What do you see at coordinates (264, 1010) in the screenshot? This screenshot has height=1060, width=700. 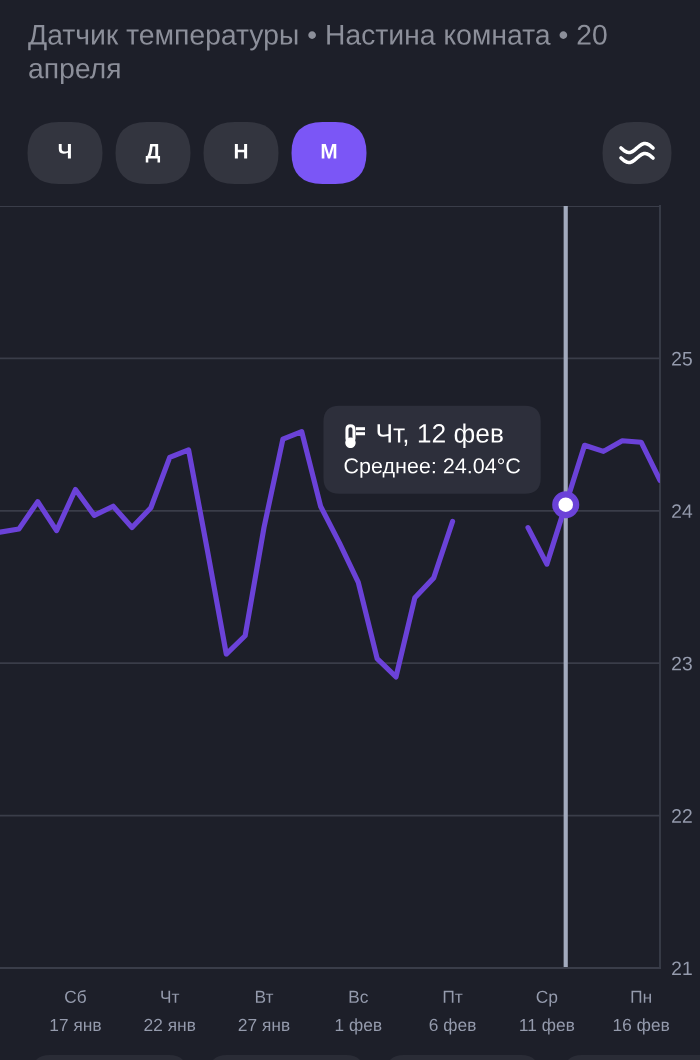 I see `x-tick-label: Вт 27 янв` at bounding box center [264, 1010].